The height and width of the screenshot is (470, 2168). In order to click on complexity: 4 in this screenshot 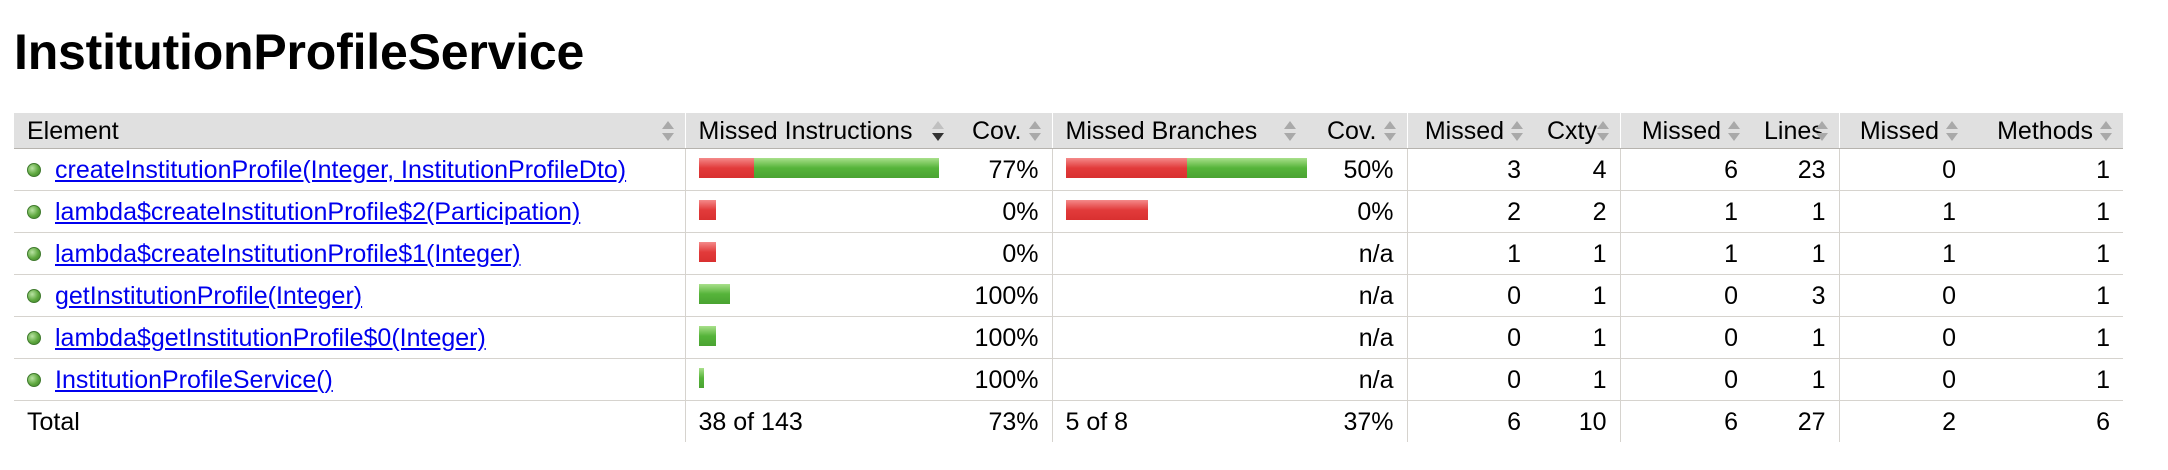, I will do `click(1577, 169)`.